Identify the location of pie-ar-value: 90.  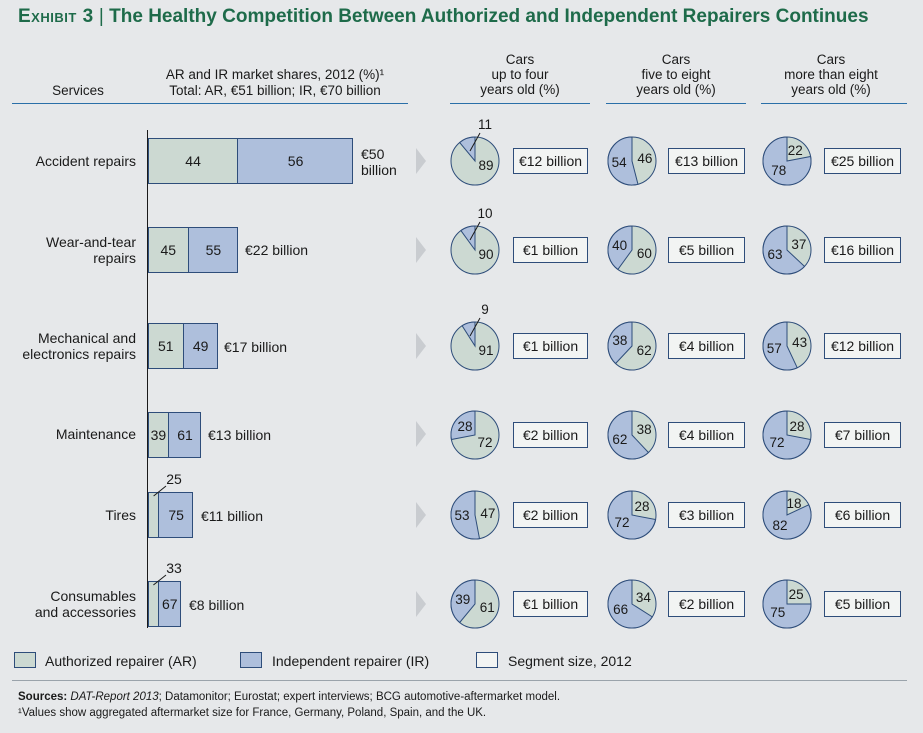
(486, 254).